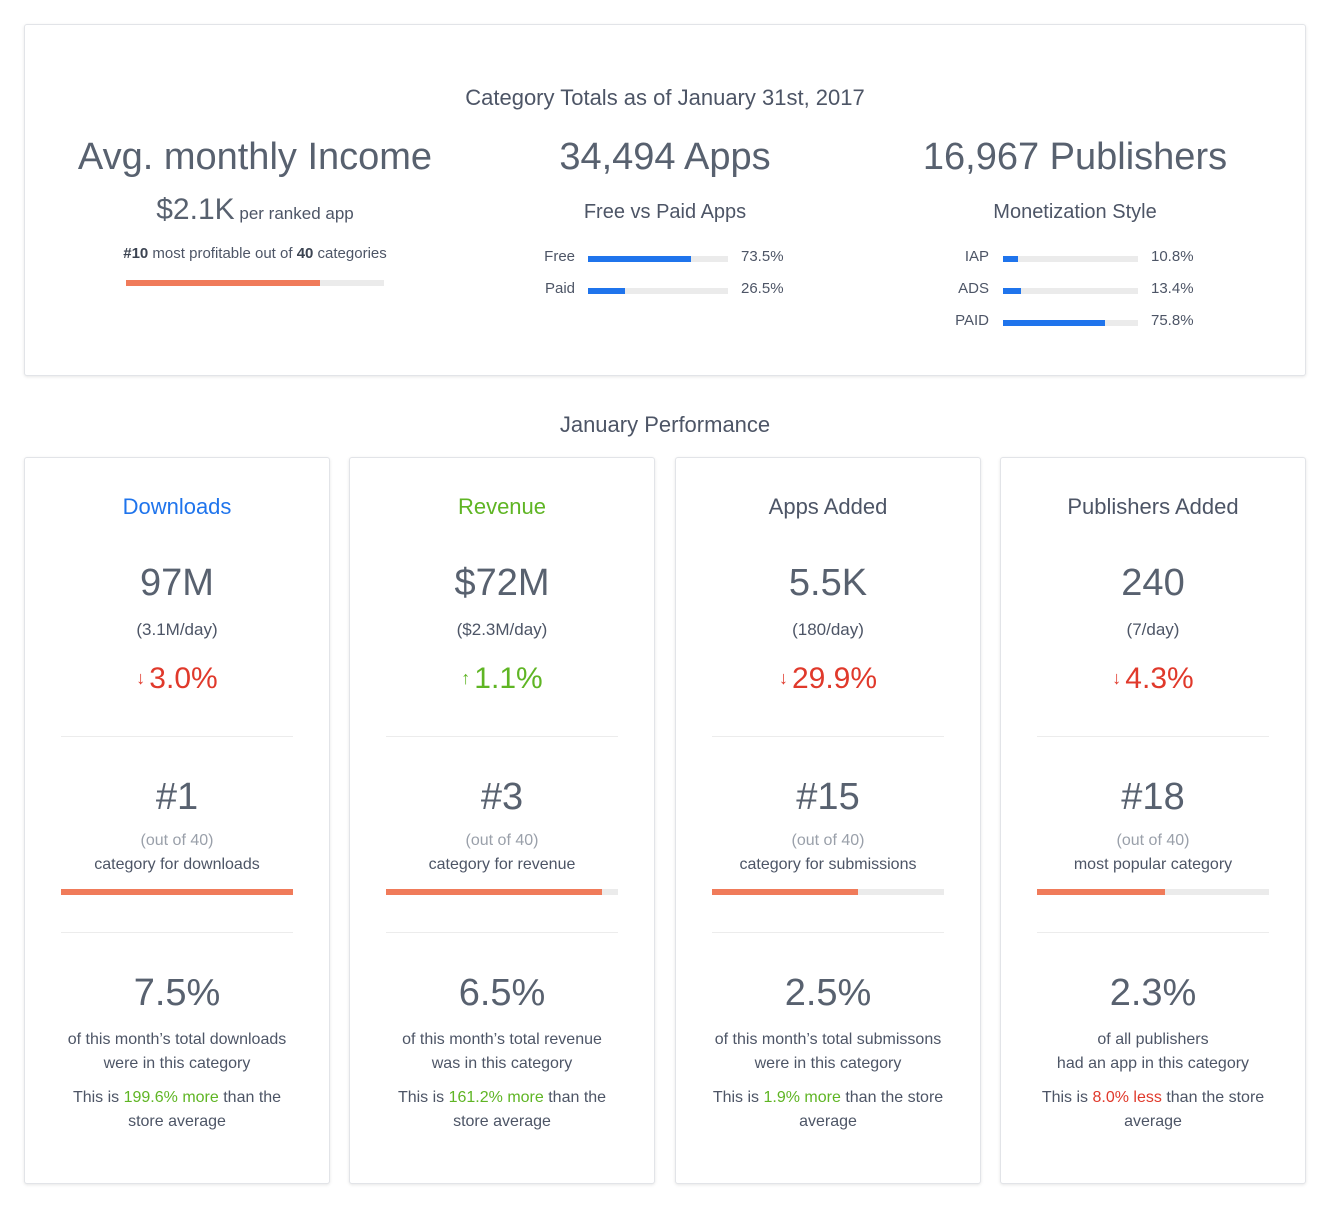 The width and height of the screenshot is (1330, 1206). Describe the element at coordinates (1075, 212) in the screenshot. I see `monetization-style-heading: Monetization Style` at that location.